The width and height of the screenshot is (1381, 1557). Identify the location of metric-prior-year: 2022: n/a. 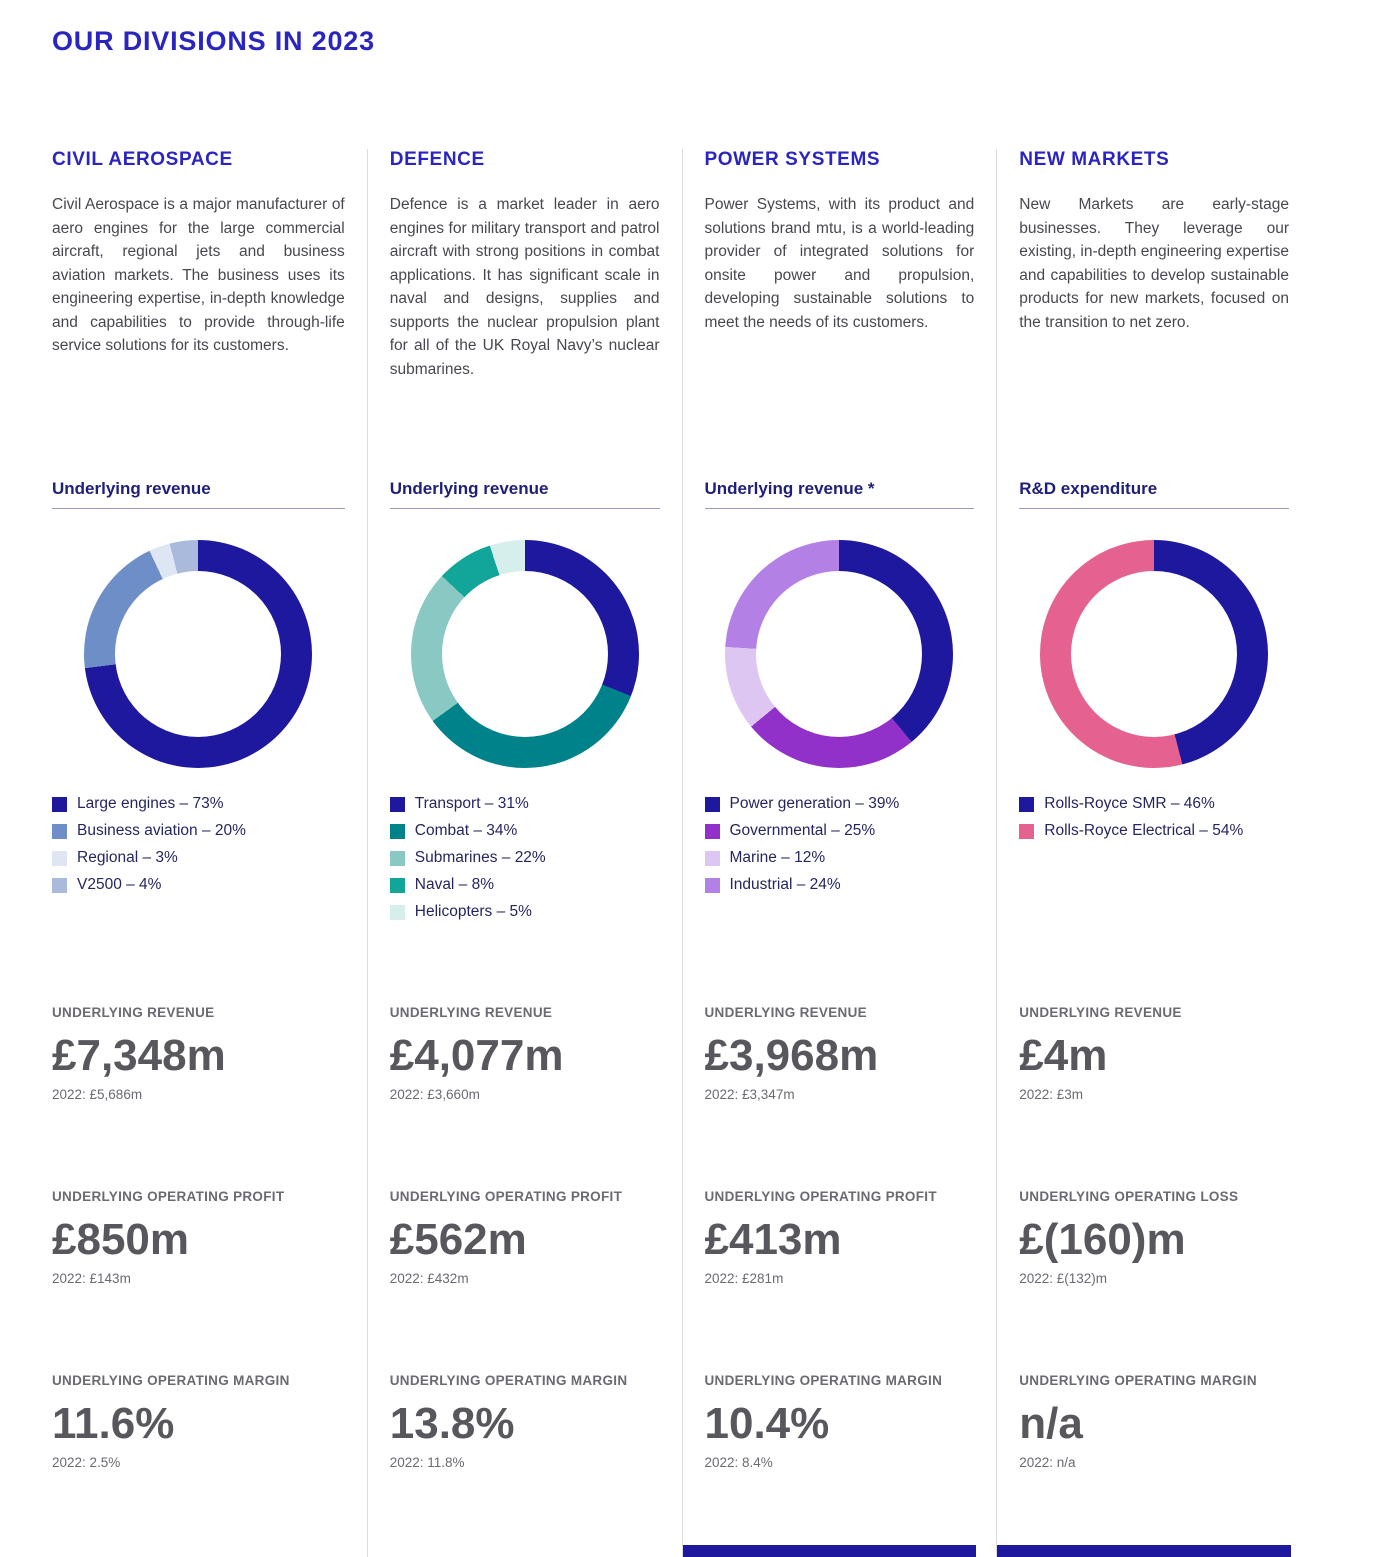
(1047, 1462).